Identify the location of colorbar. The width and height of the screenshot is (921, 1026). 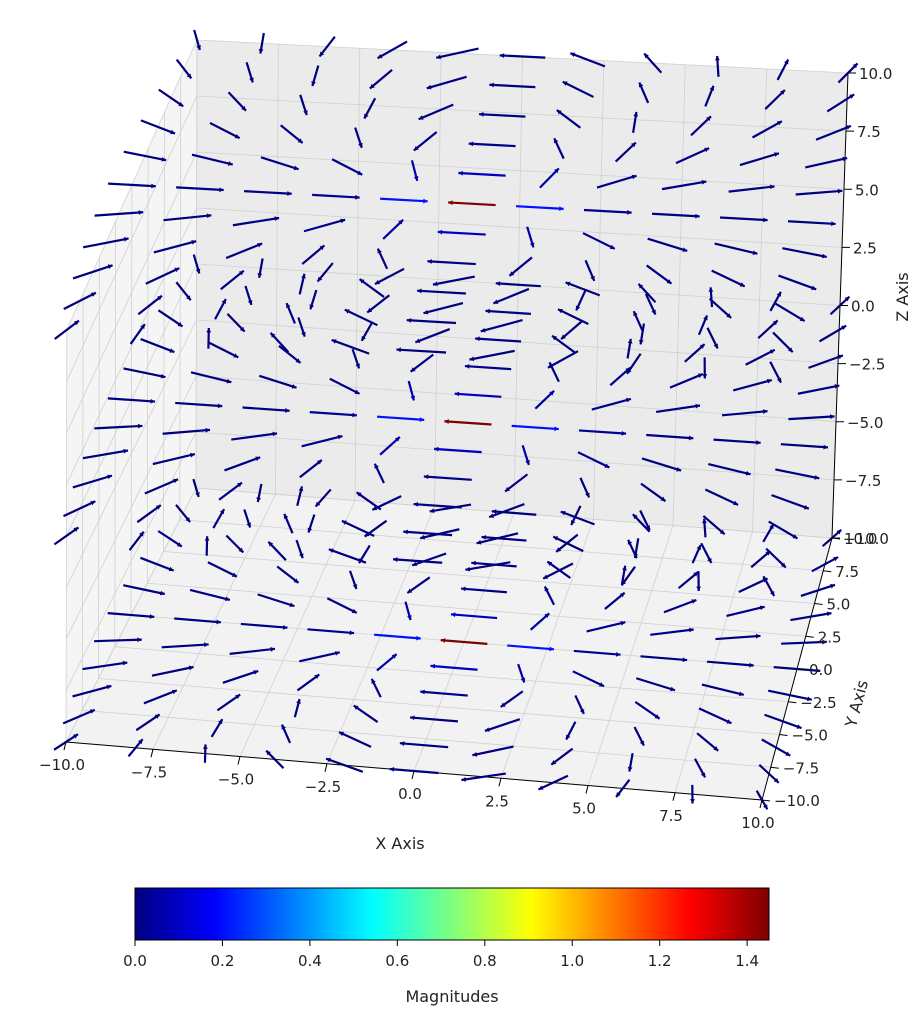
(452, 914).